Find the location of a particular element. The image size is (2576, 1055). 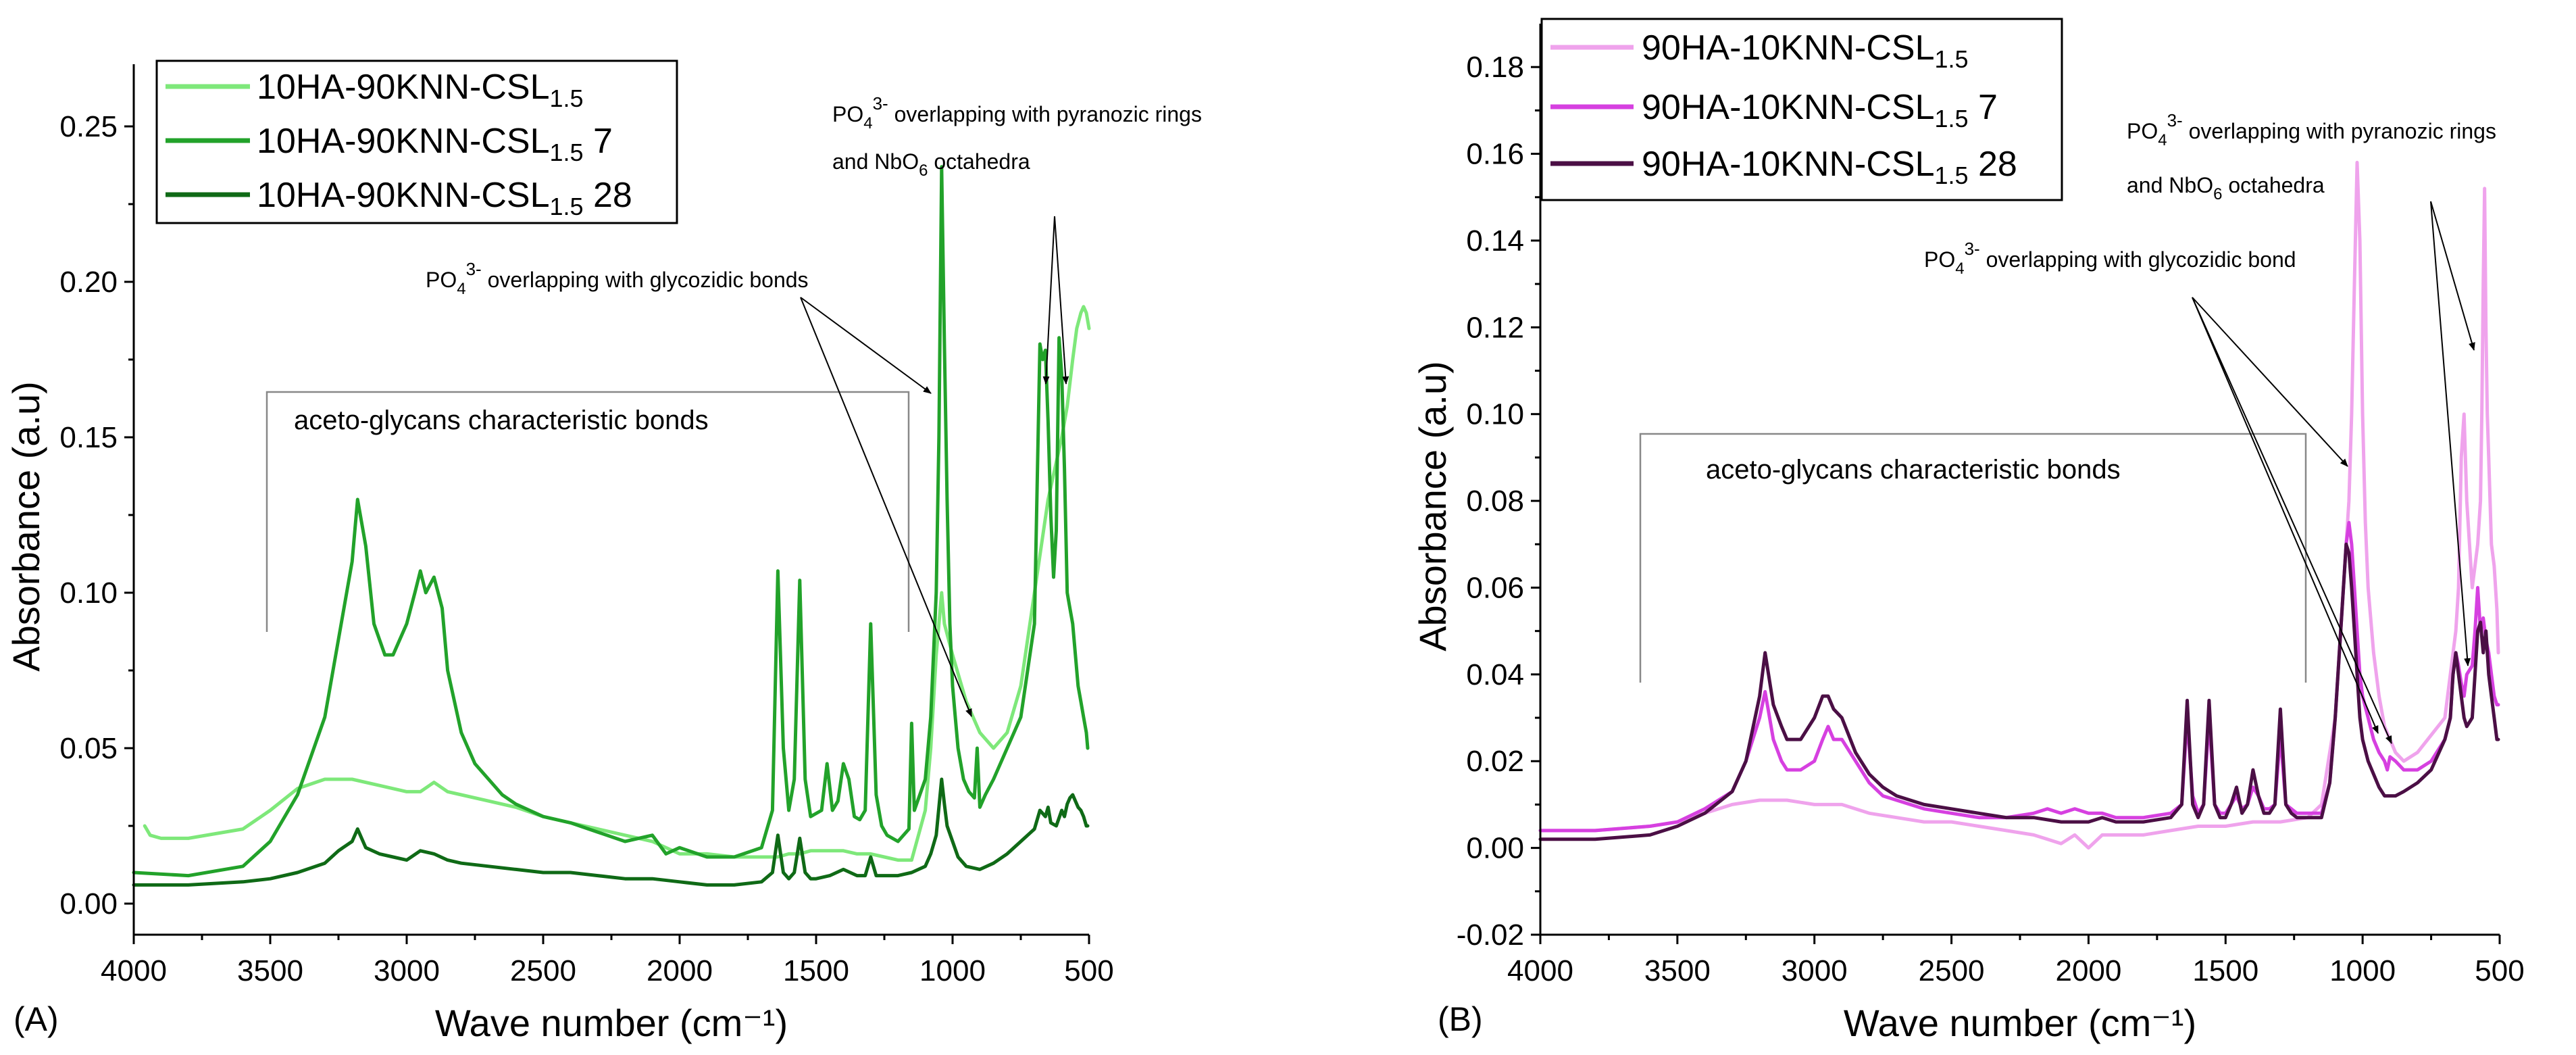

panel-b-legend-label-3: 90HA-10KNN-CSL1.5 28 is located at coordinates (1829, 167).